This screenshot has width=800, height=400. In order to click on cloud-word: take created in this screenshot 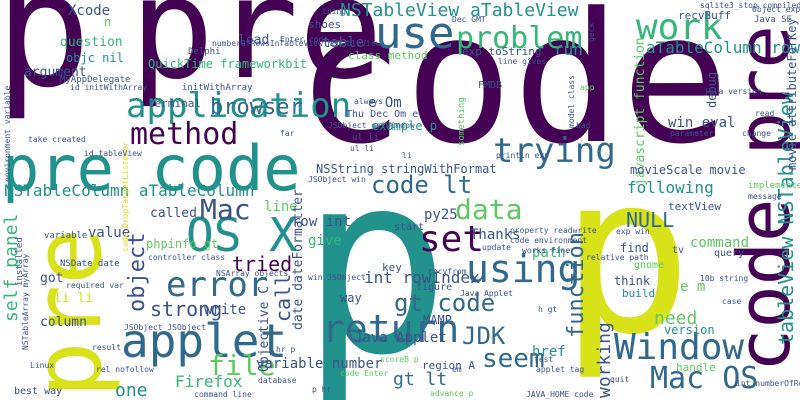, I will do `click(57, 139)`.